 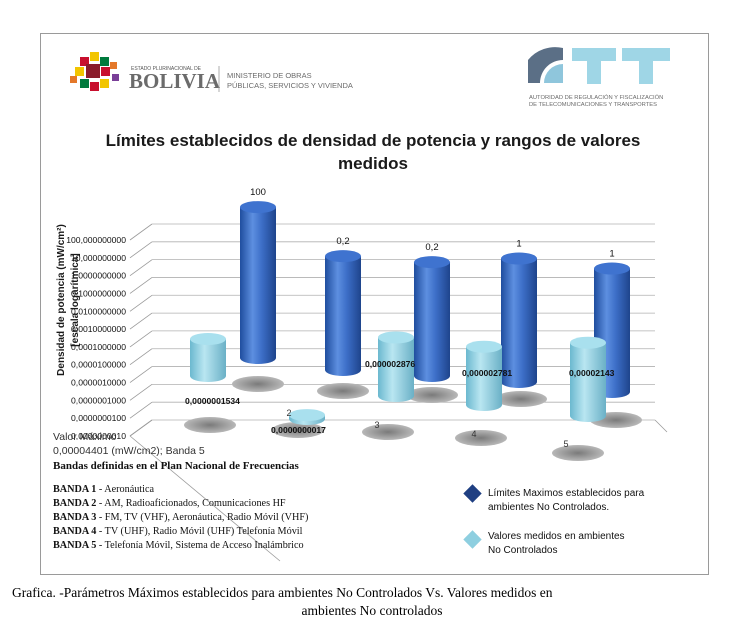 I want to click on x-category-labels: 2 3 4 5, so click(x=427, y=428).